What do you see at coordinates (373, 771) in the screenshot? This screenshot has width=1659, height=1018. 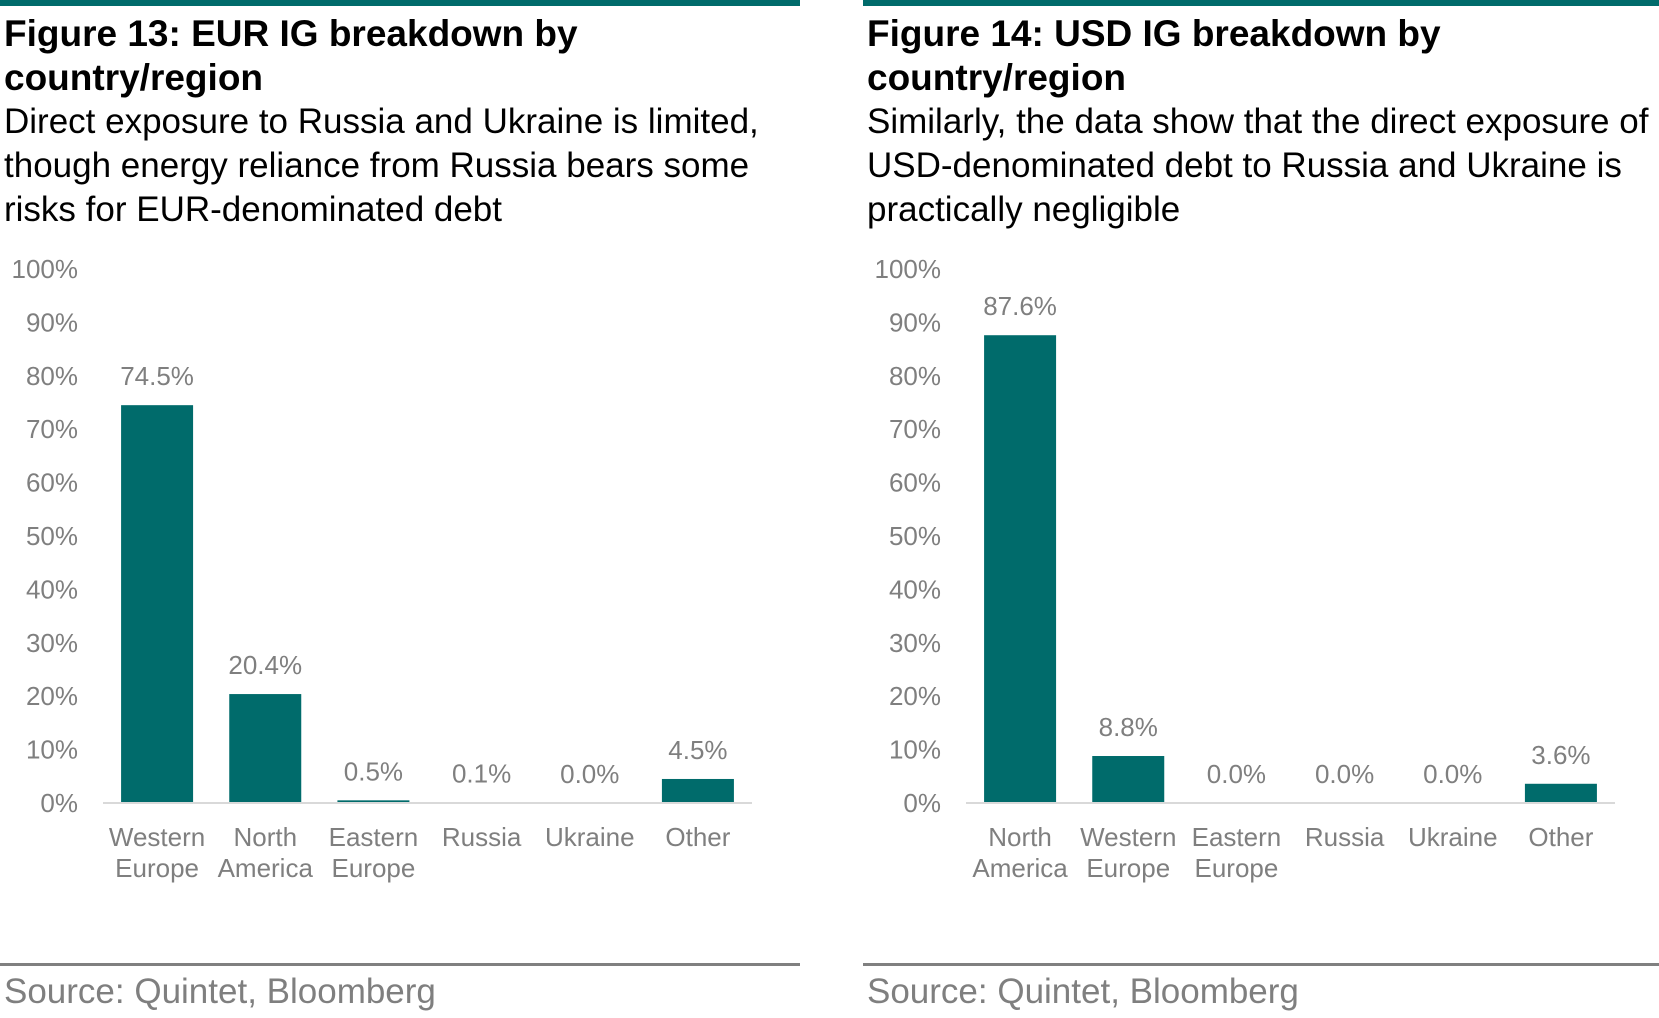 I see `data-label: 0.5%` at bounding box center [373, 771].